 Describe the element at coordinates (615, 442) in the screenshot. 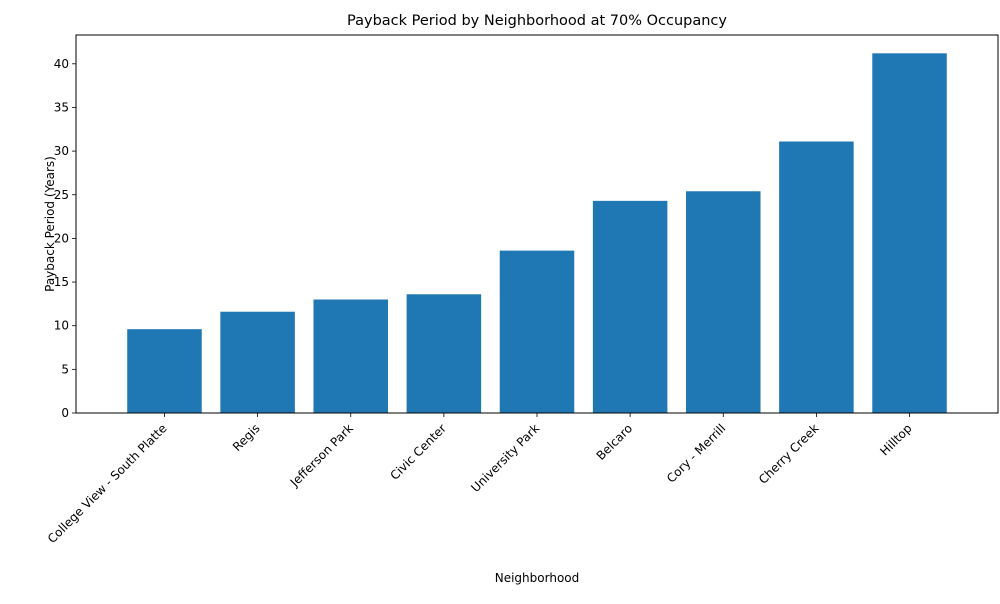

I see `x-tick-label: Belcaro` at that location.